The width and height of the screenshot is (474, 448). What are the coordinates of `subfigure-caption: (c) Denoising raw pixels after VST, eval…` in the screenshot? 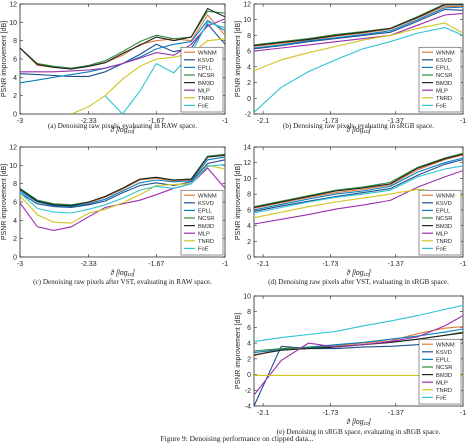 It's located at (122, 282).